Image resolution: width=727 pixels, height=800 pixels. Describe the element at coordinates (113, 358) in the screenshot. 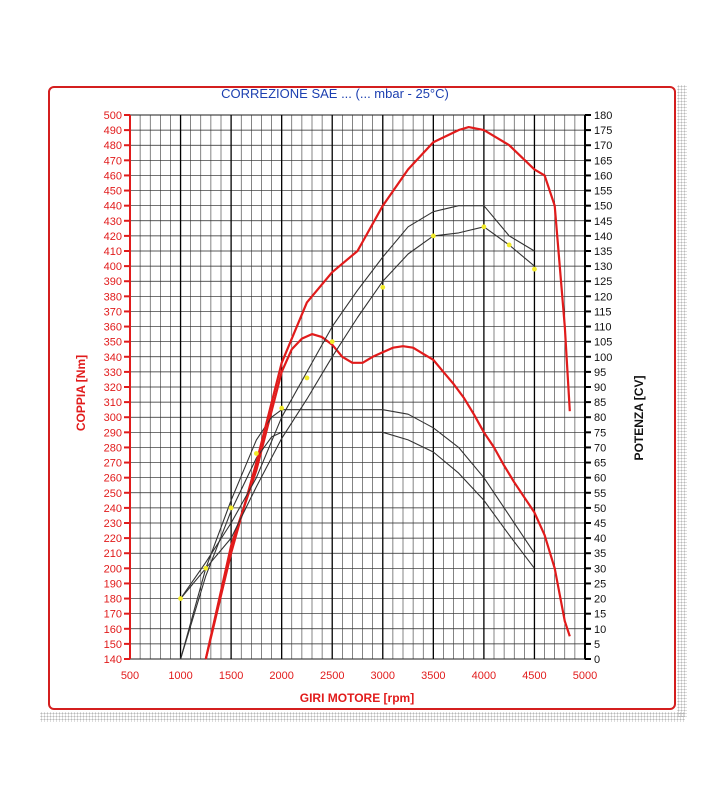

I see `left-tick-label: 340` at that location.